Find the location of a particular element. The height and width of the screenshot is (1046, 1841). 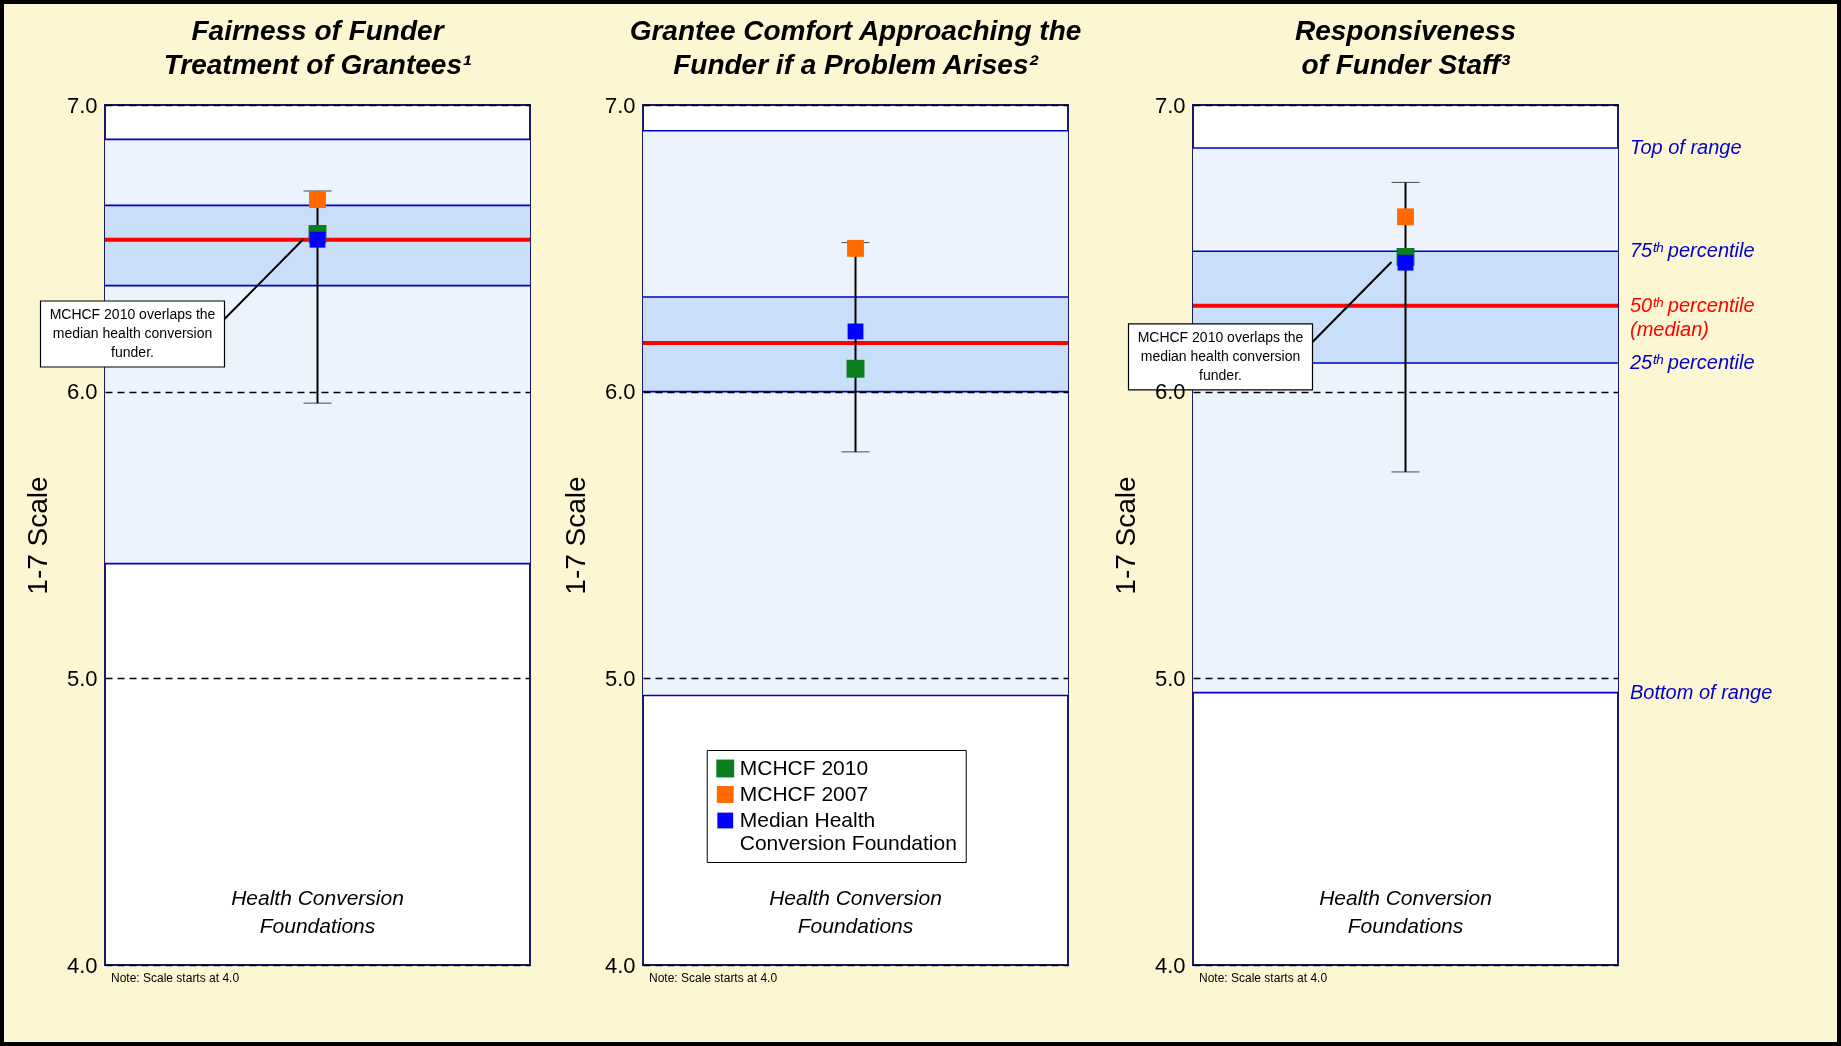

ref-line-label: 50ᵗʰ percentile (median) is located at coordinates (1692, 316).